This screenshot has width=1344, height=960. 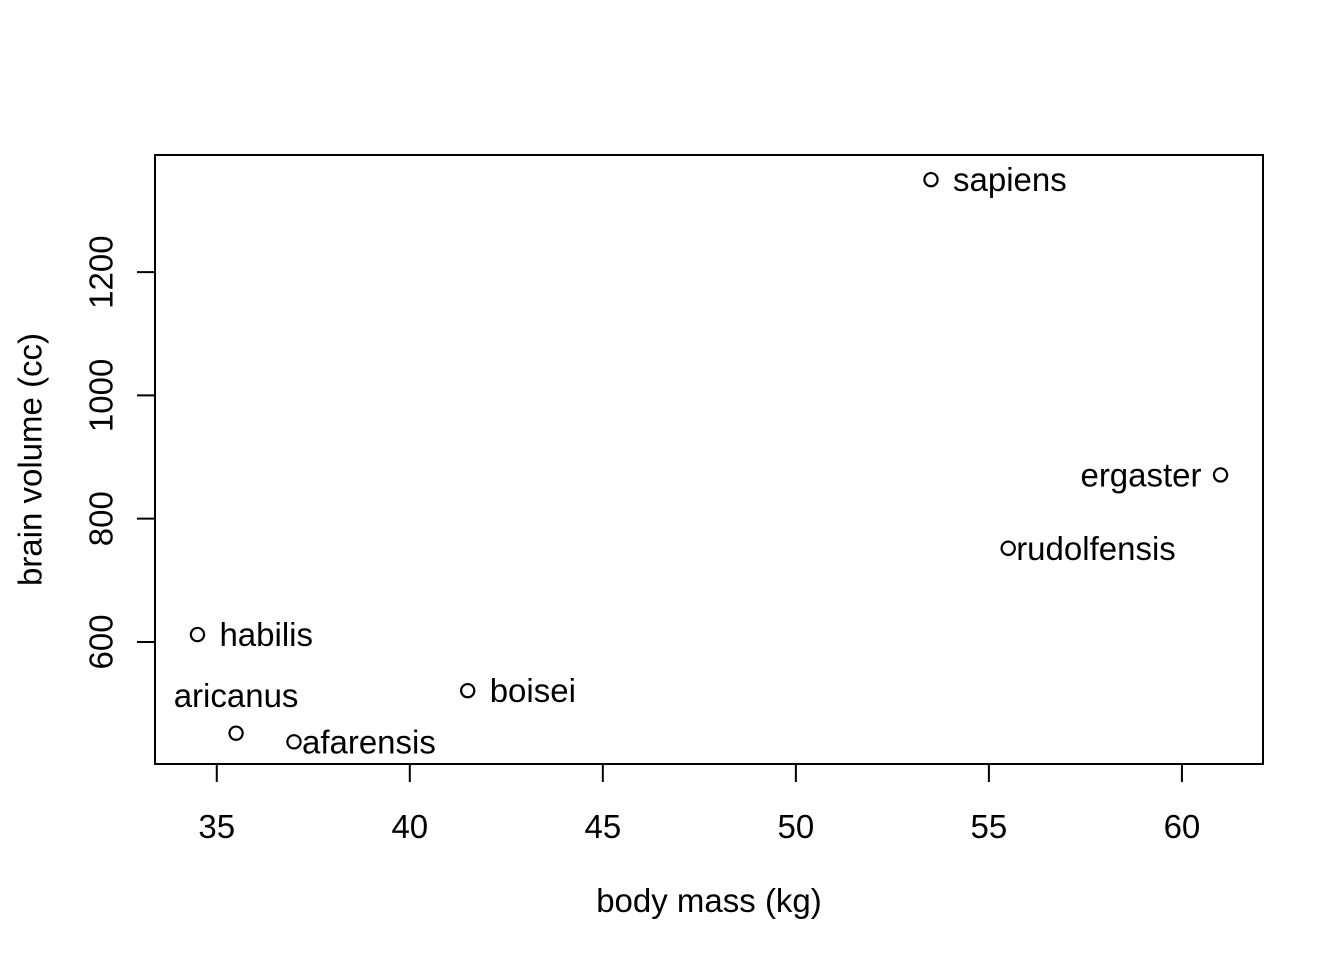 I want to click on x-tick-label: 55, so click(x=989, y=826).